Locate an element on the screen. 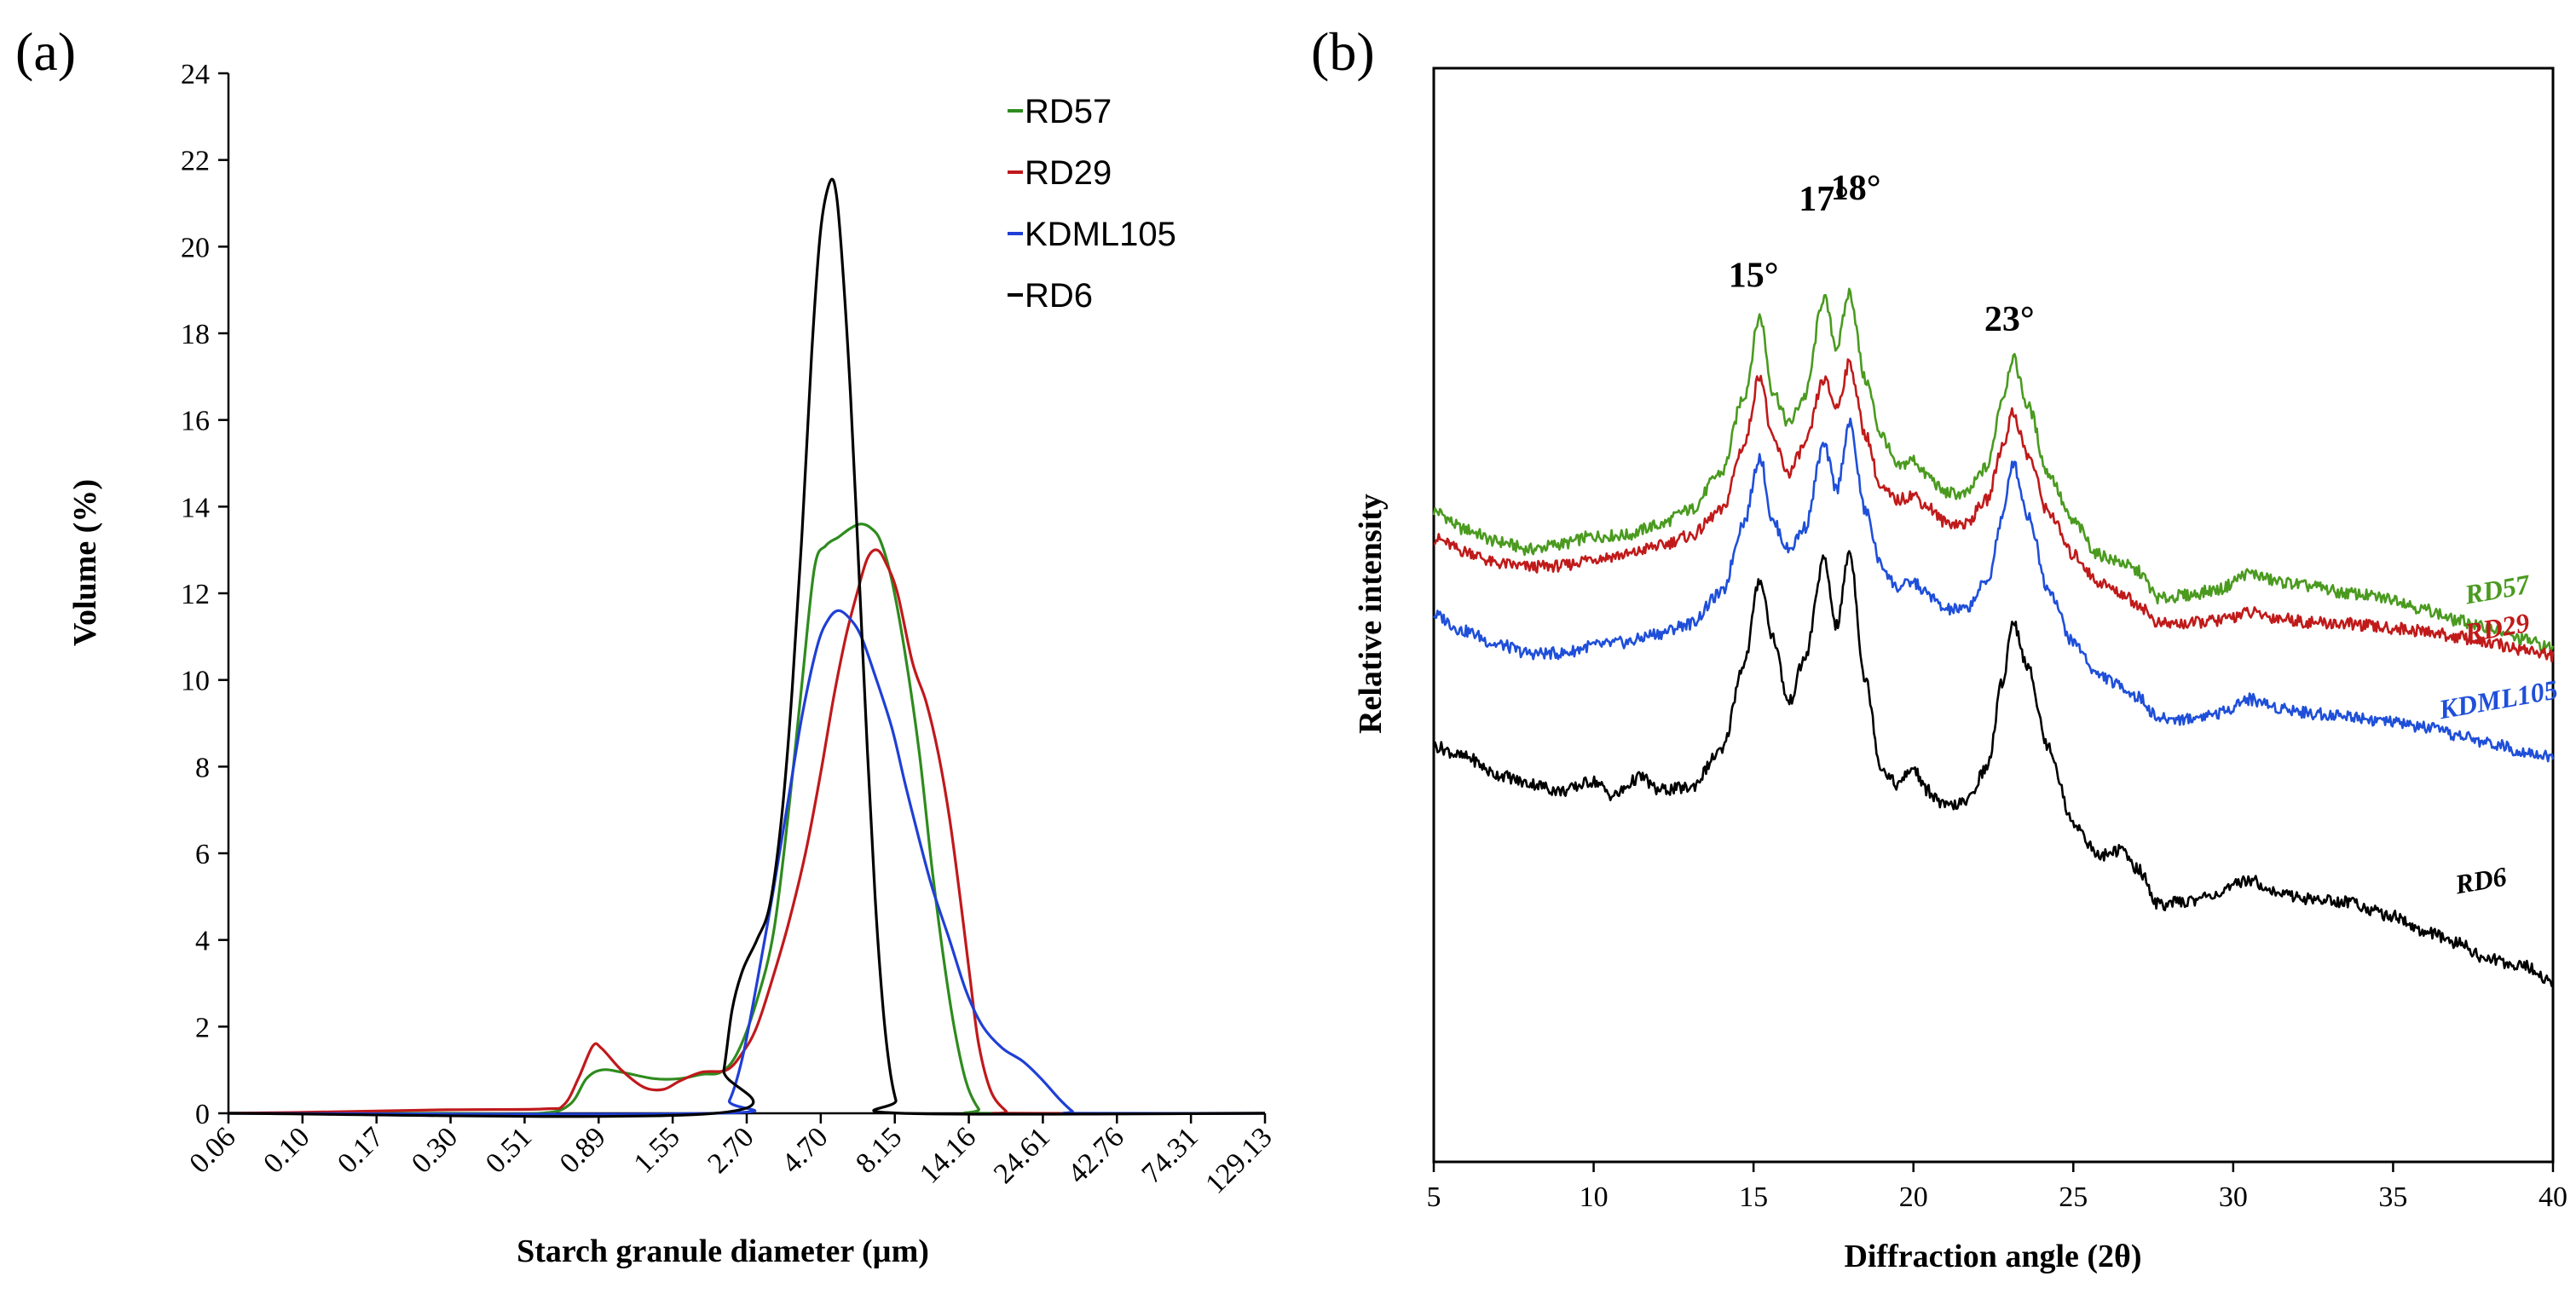 This screenshot has width=2576, height=1294. b-peak-label: 18° is located at coordinates (1856, 189).